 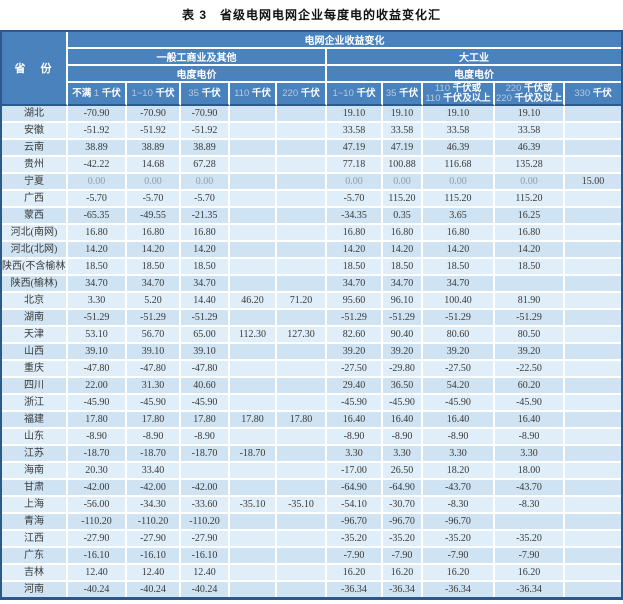 What do you see at coordinates (97, 505) in the screenshot?
I see `value-cell: -56.00` at bounding box center [97, 505].